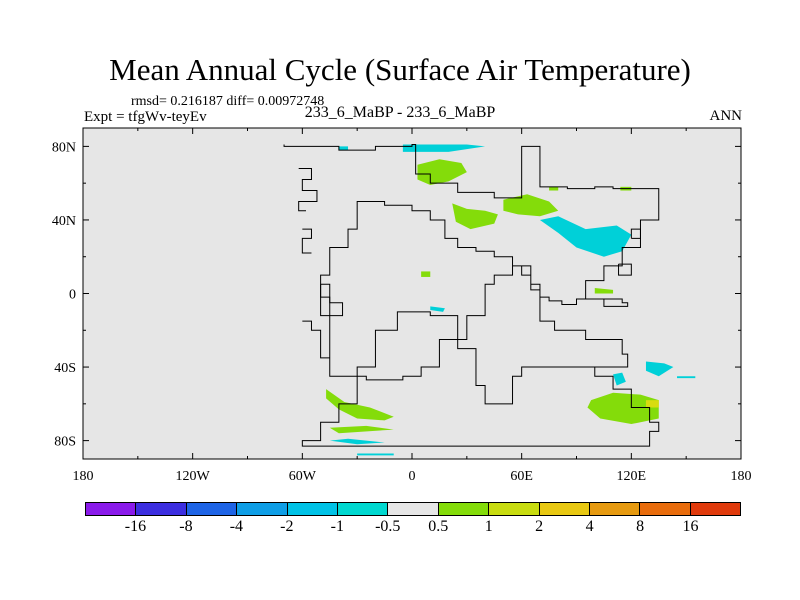 The height and width of the screenshot is (600, 800). I want to click on y-tick-label: 40S, so click(65, 368).